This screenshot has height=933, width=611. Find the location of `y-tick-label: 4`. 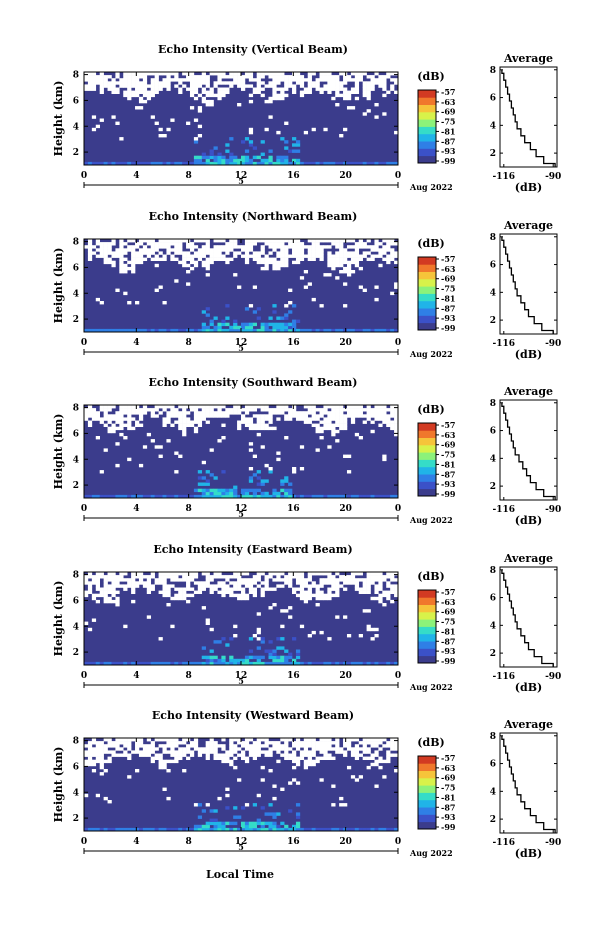

y-tick-label: 4 is located at coordinates (76, 127).